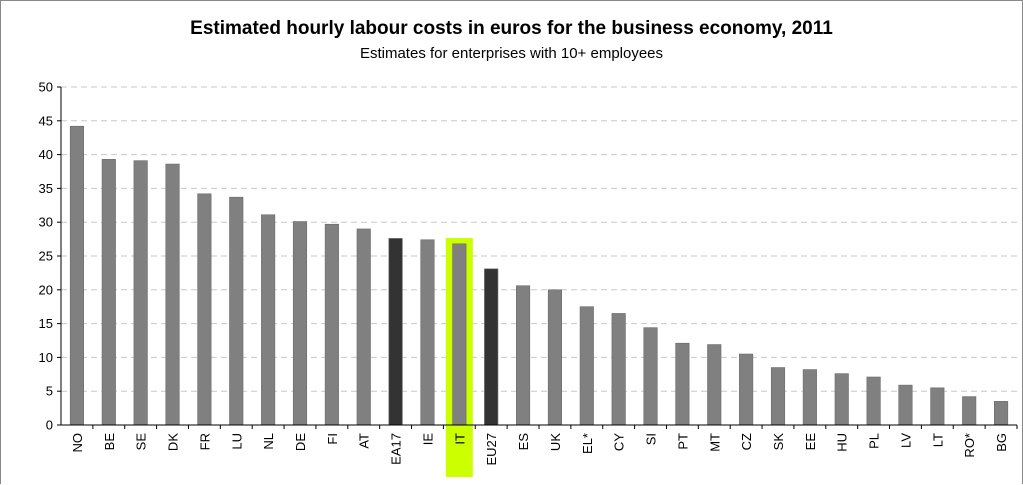 The image size is (1023, 485). I want to click on x-tick-label: SK, so click(778, 442).